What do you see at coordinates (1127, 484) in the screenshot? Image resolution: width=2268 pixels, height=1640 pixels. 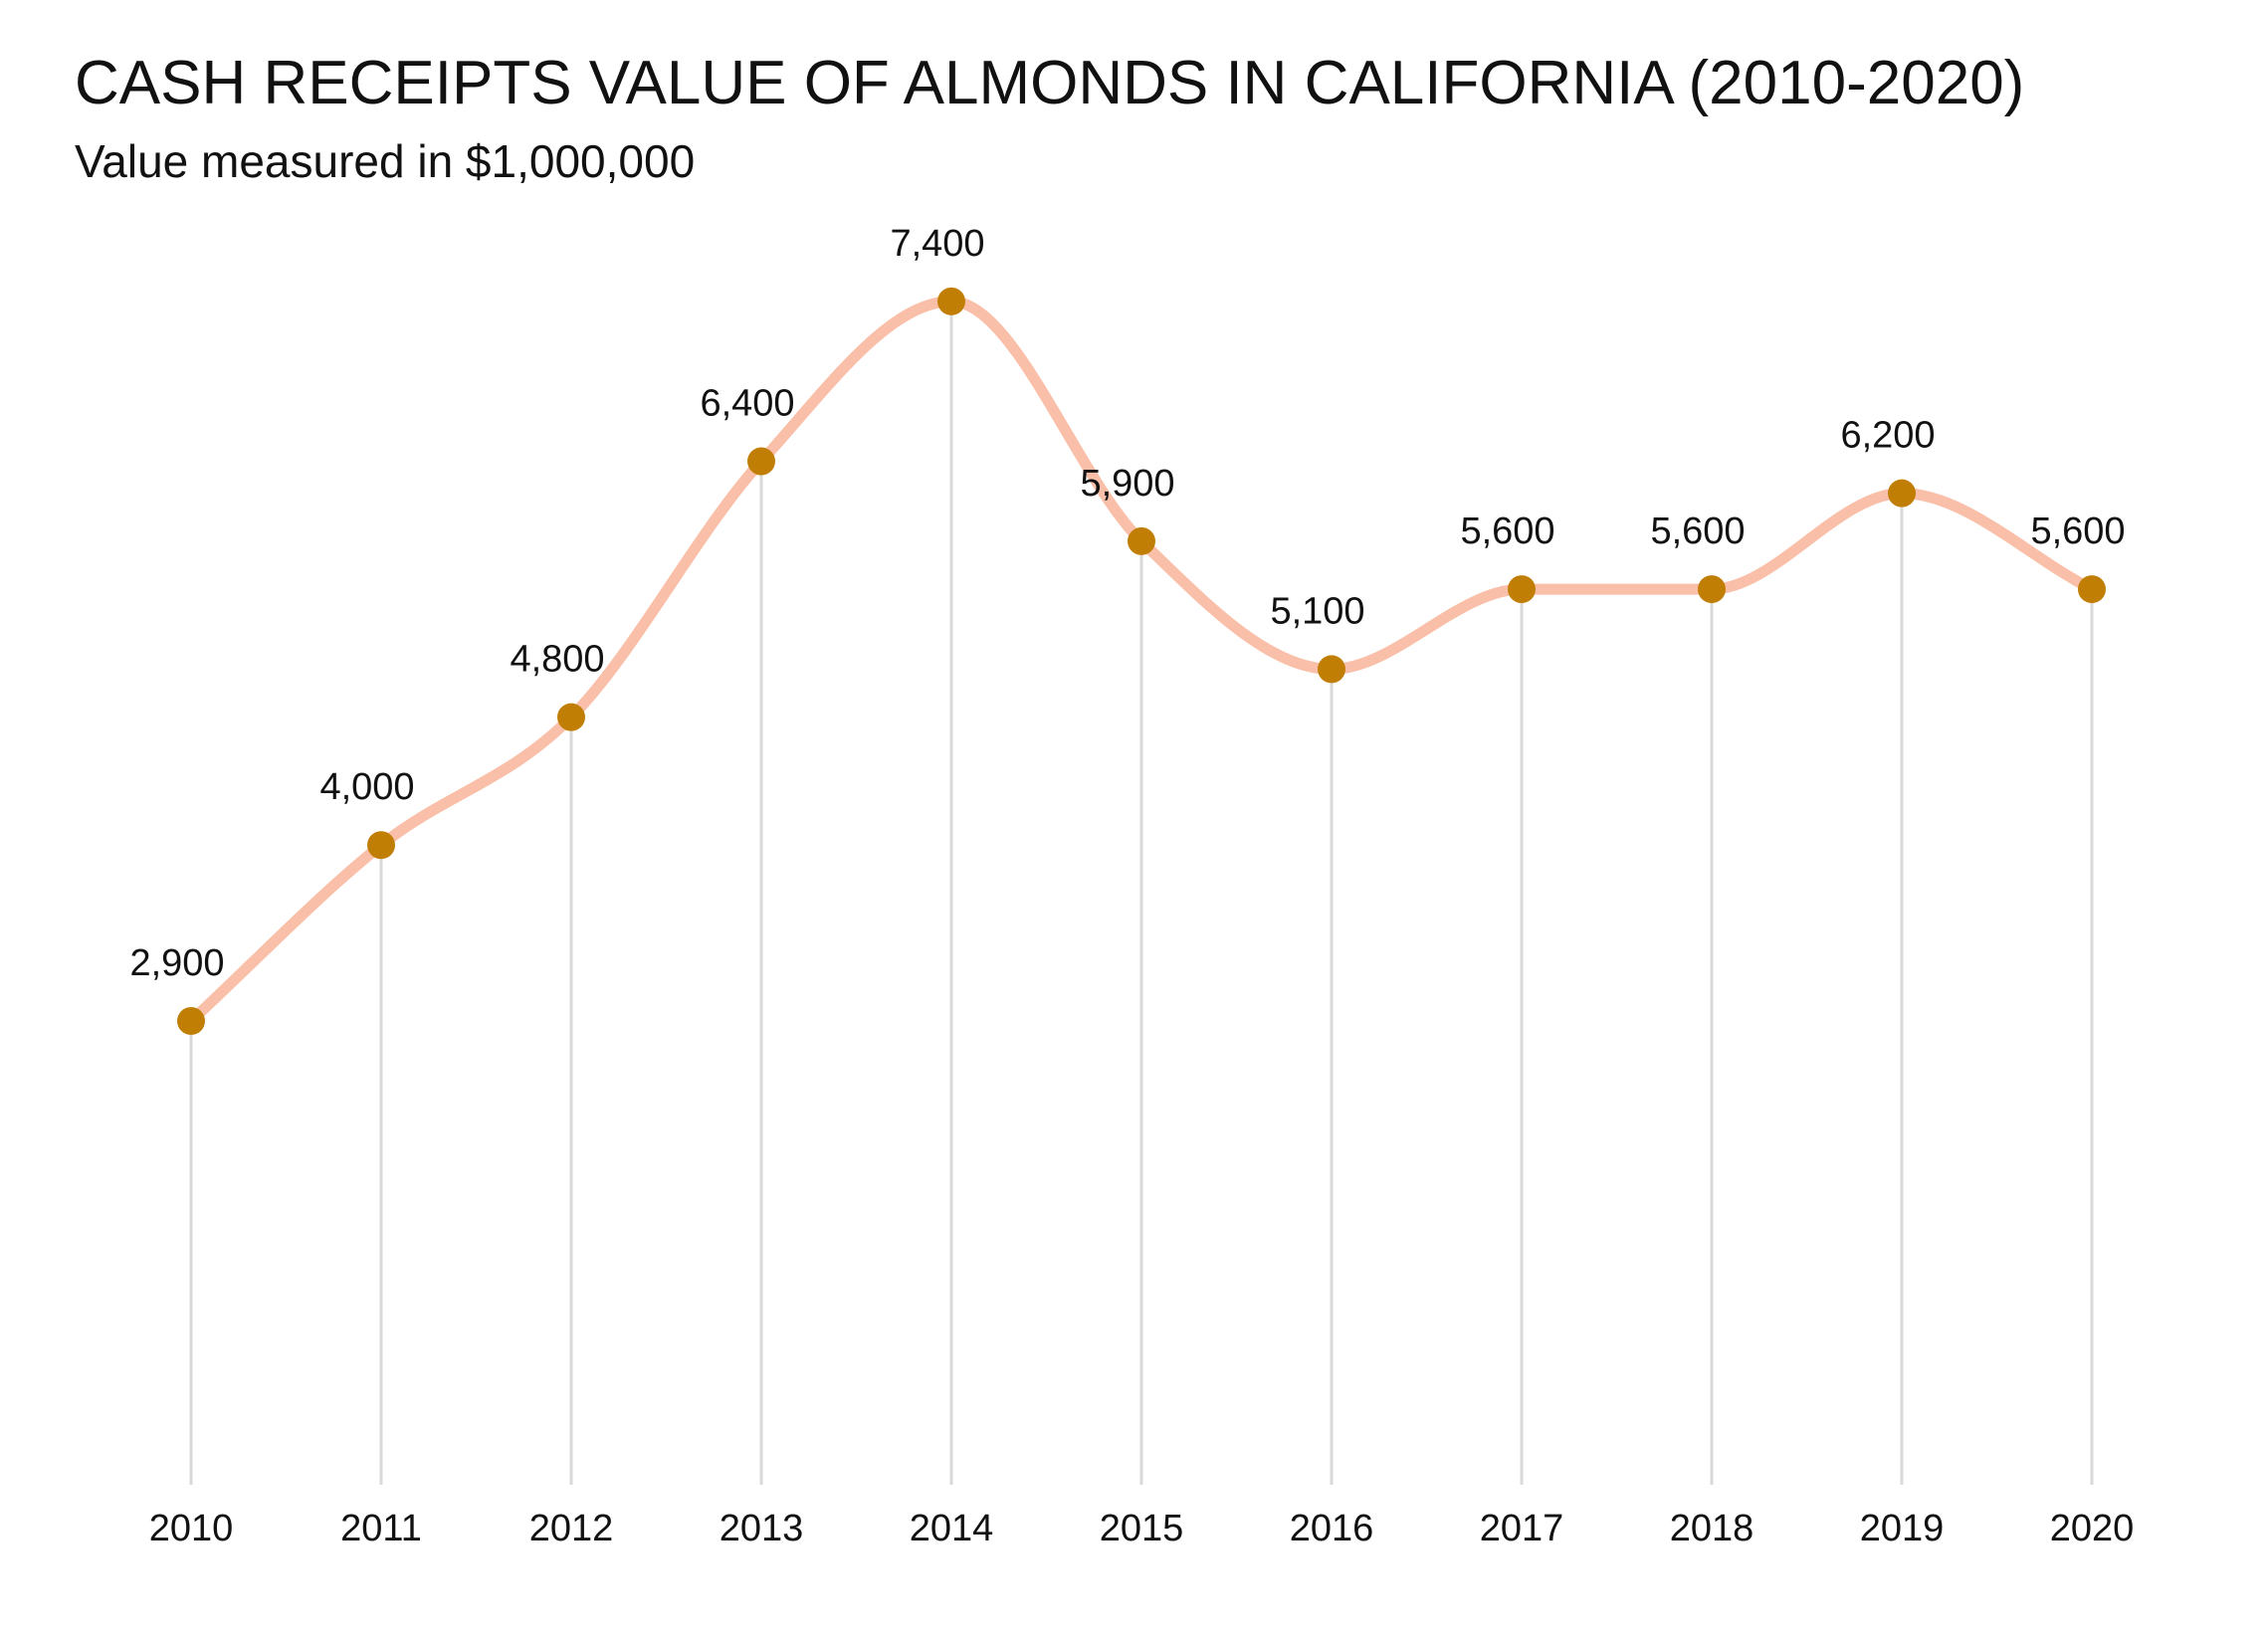 I see `data-label-2015: 5,900` at bounding box center [1127, 484].